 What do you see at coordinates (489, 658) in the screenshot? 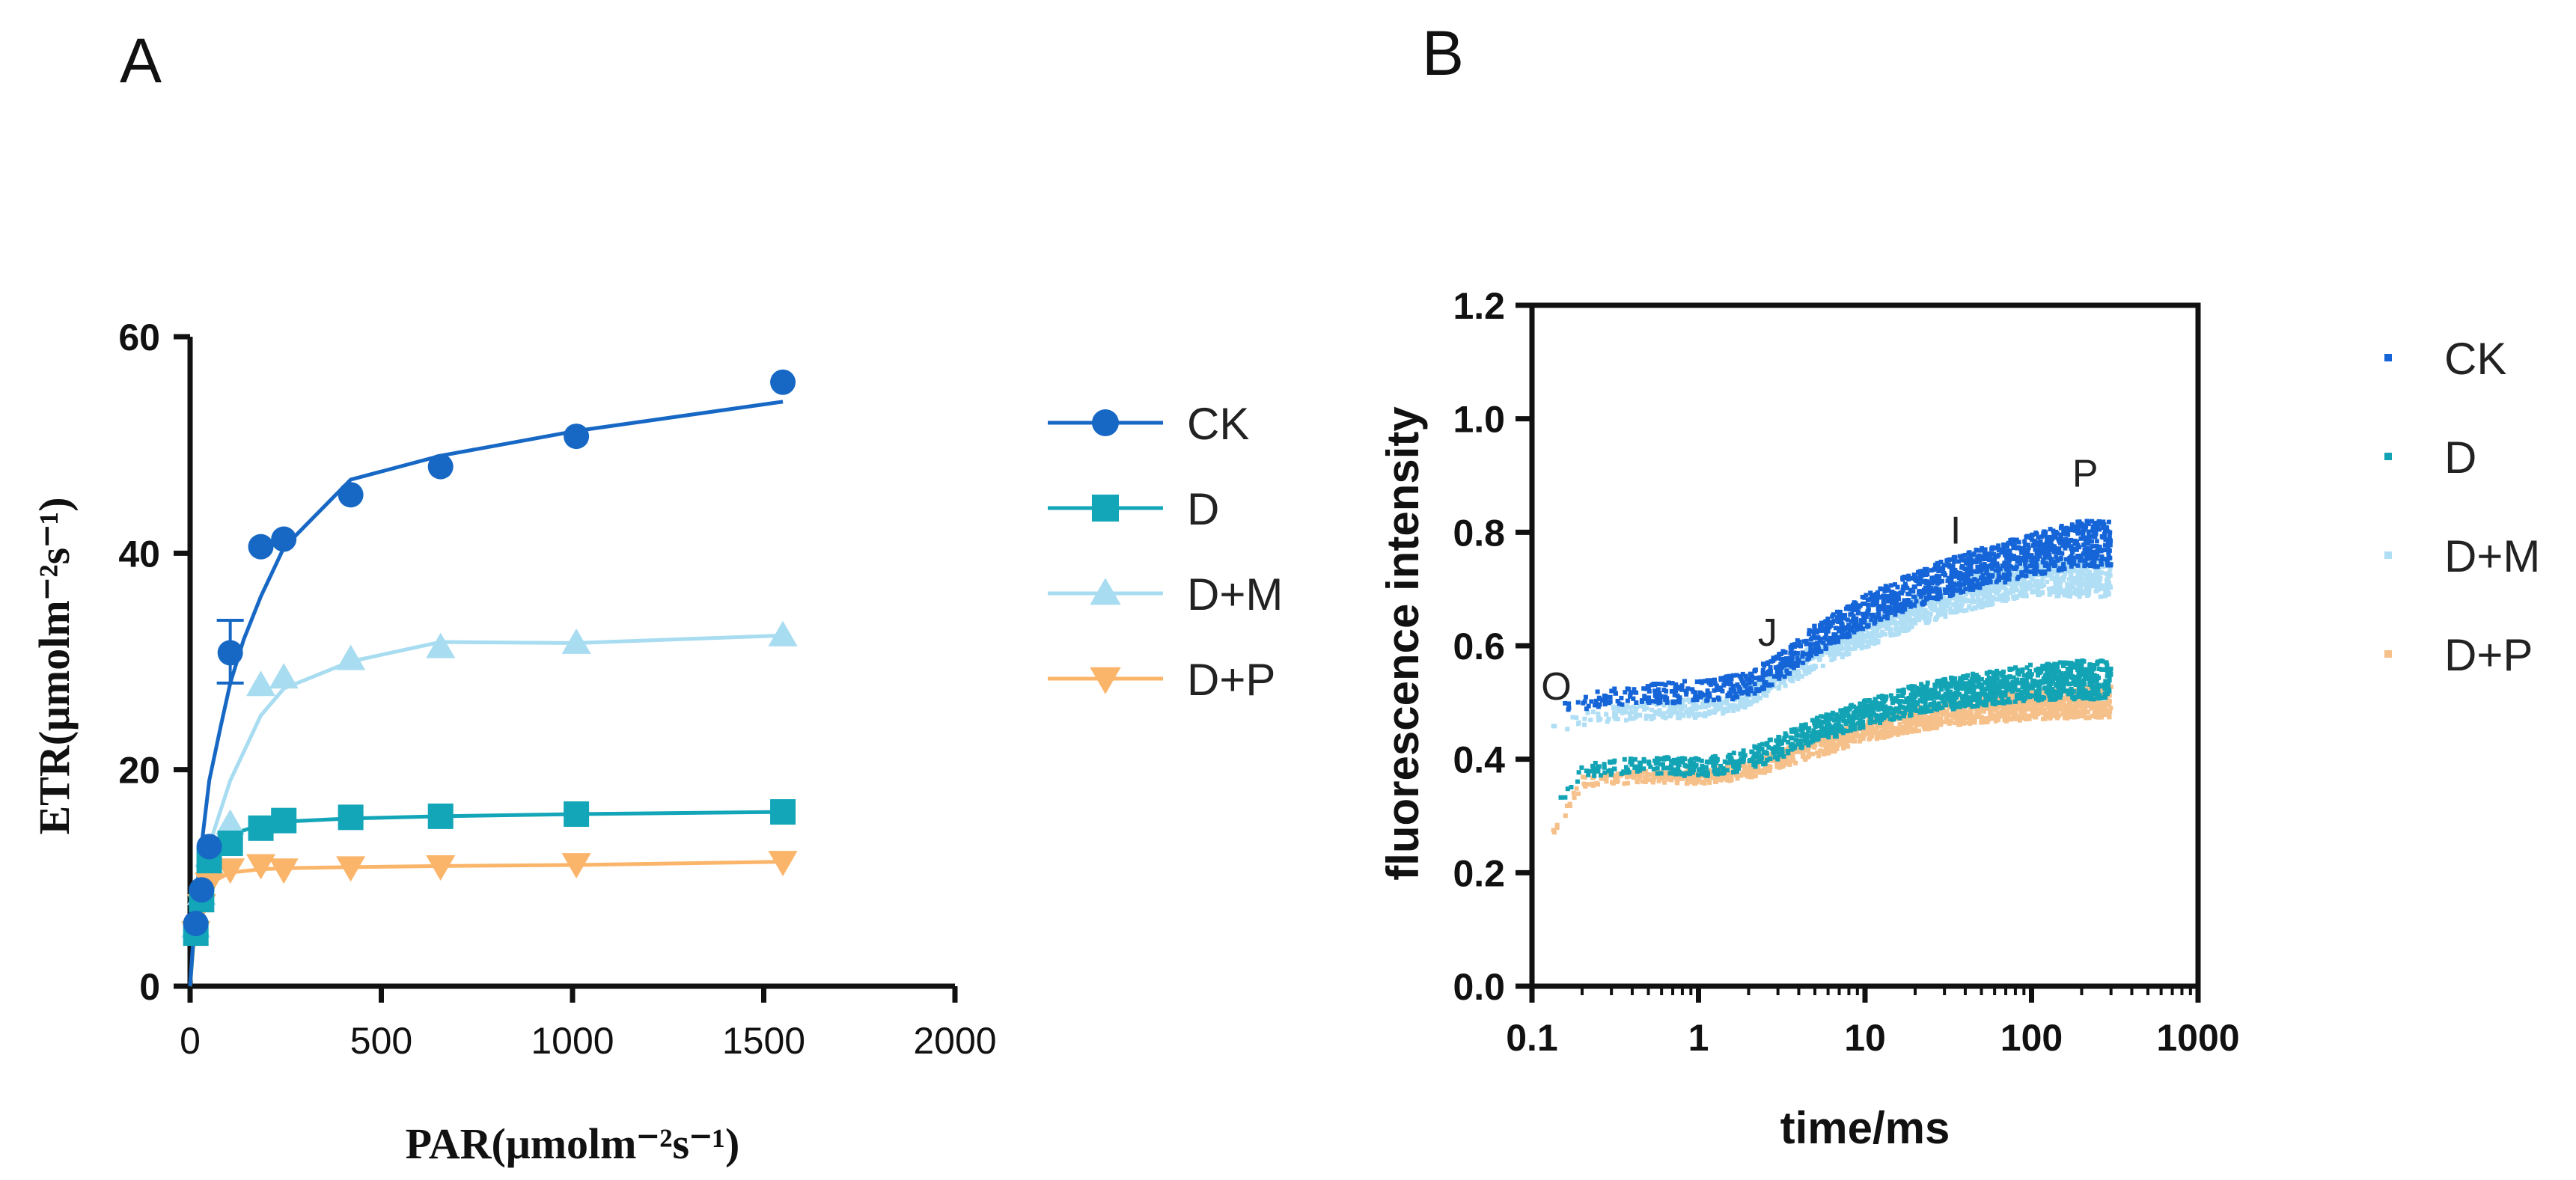
I see `panel-a-points` at bounding box center [489, 658].